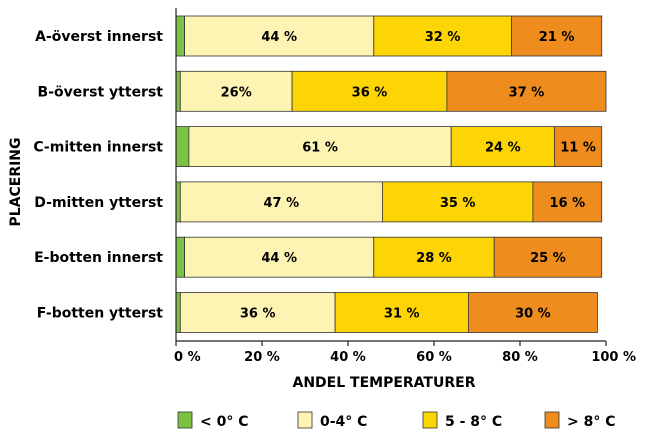 The height and width of the screenshot is (436, 645). I want to click on data-label: 26%, so click(236, 92).